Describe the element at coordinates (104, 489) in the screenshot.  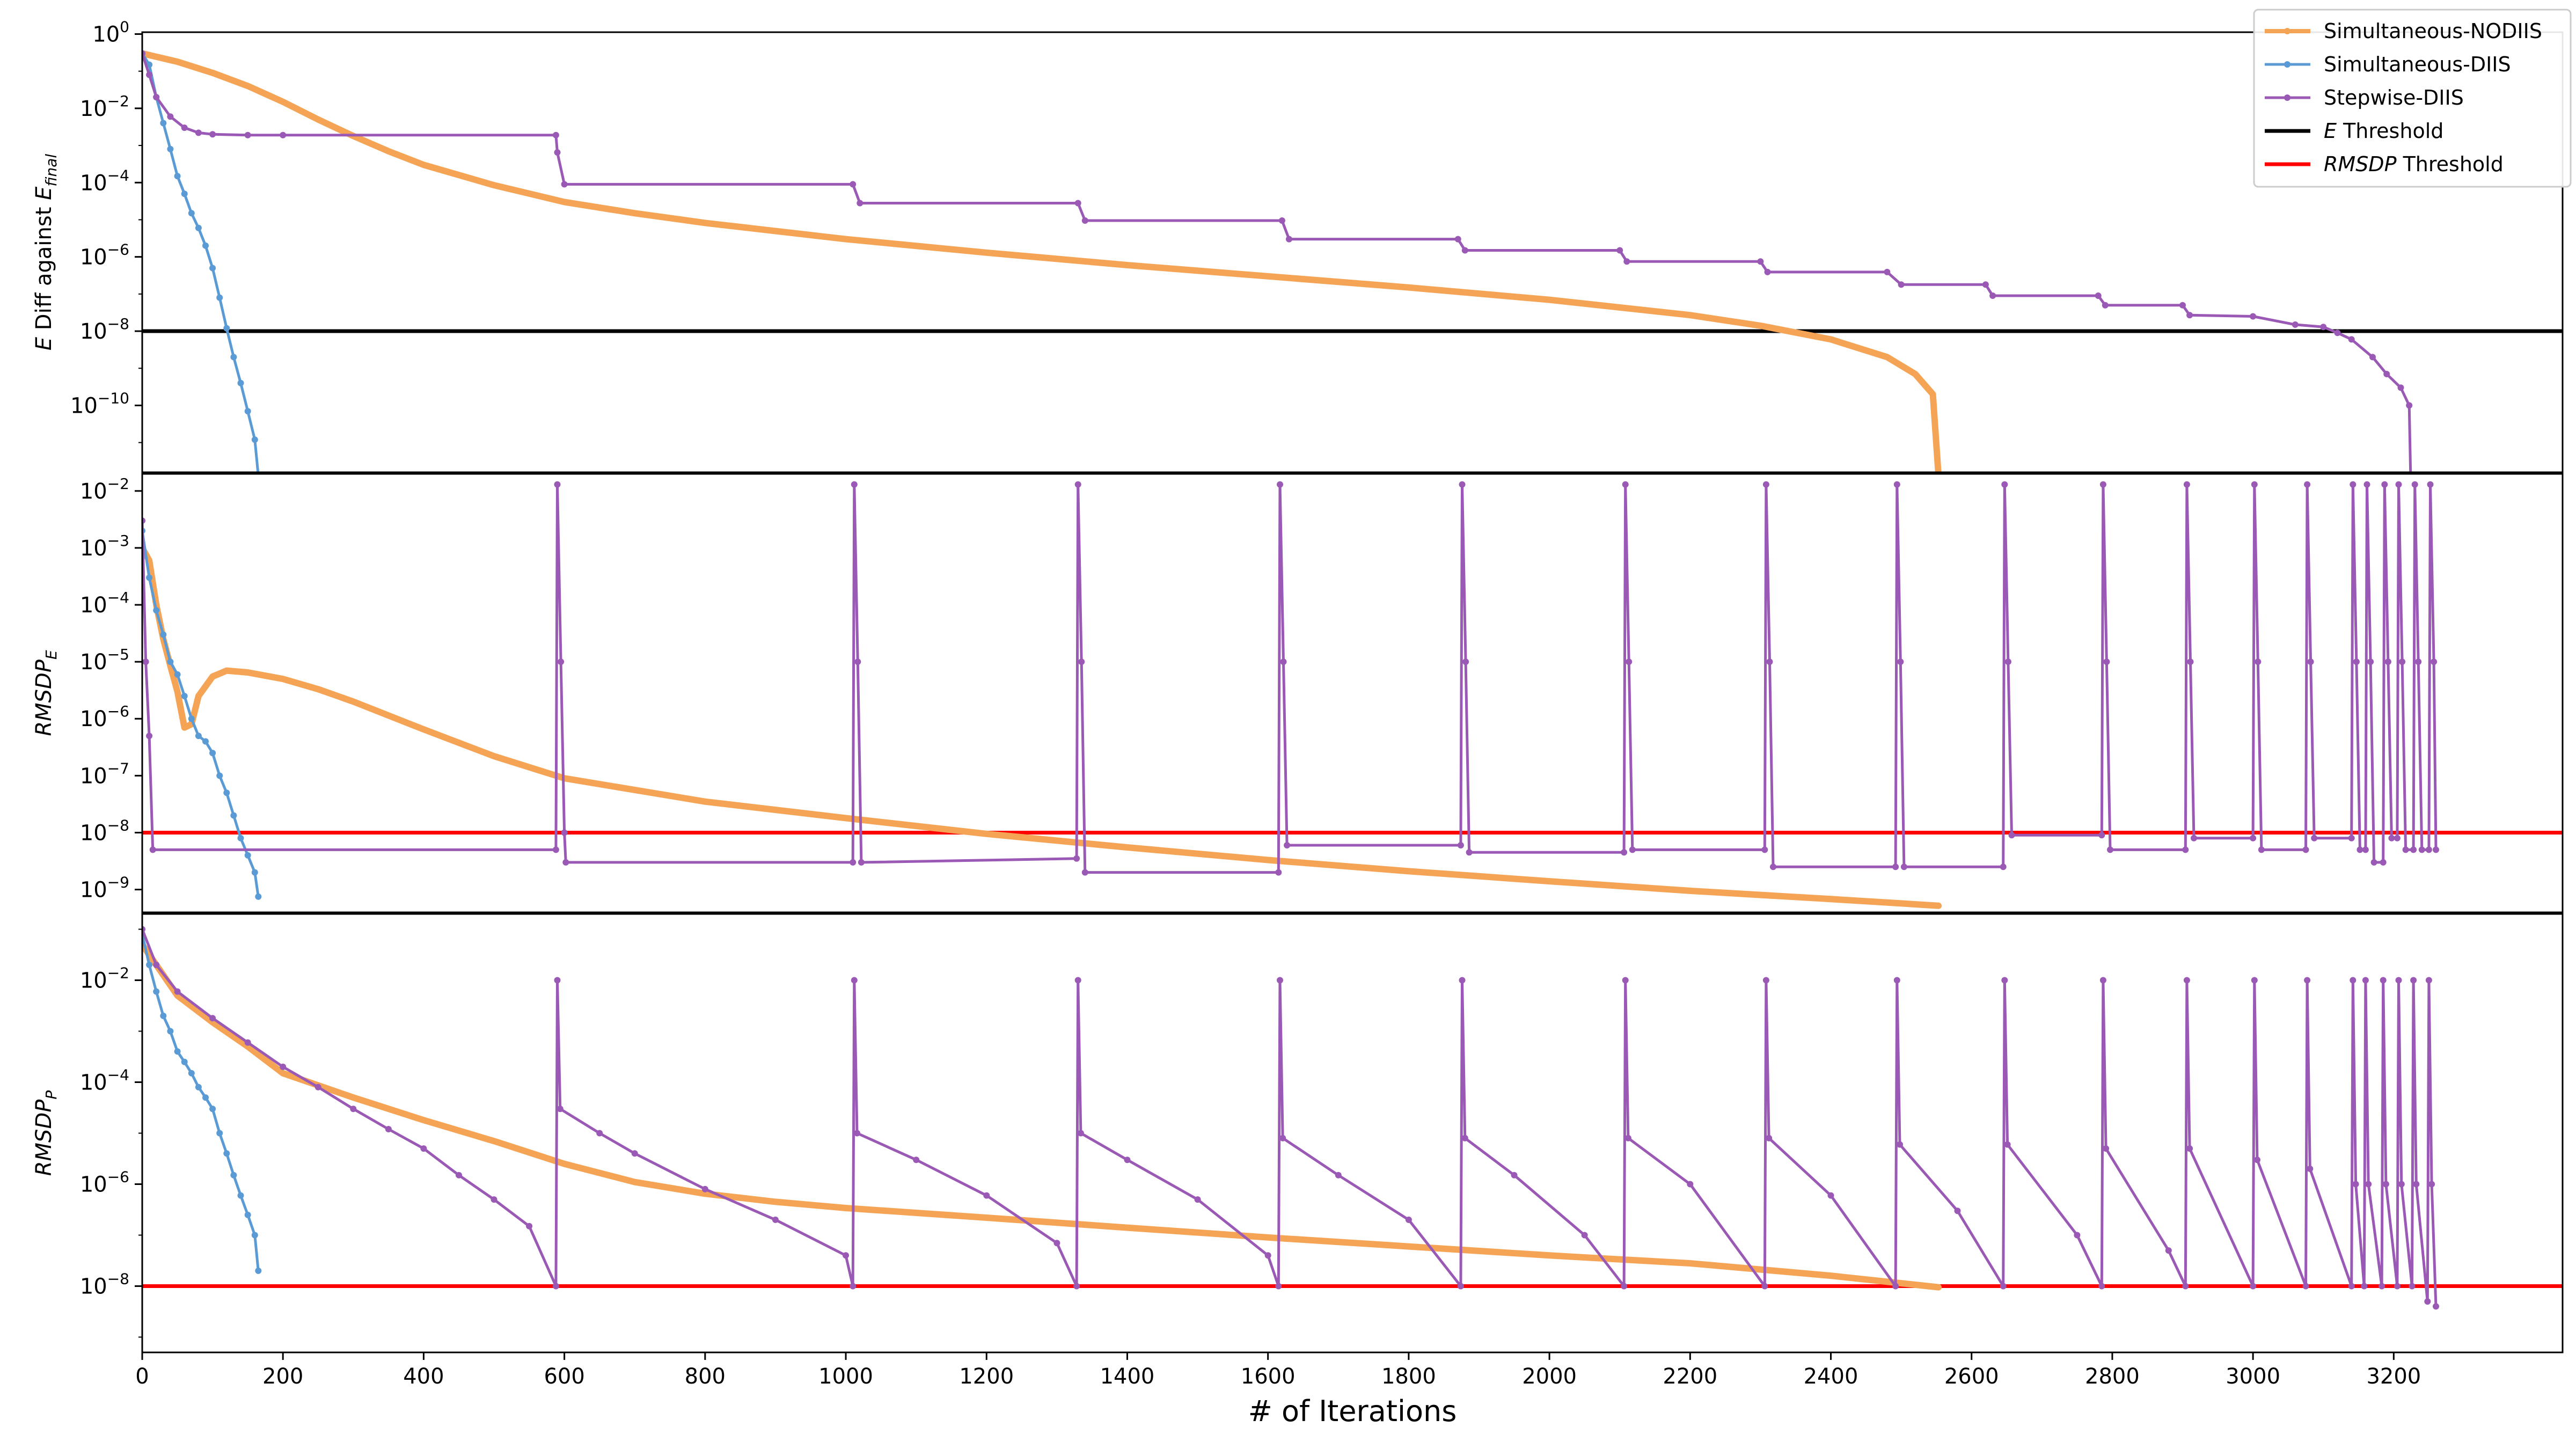
I see `y-tick-label: 10⁻²` at that location.